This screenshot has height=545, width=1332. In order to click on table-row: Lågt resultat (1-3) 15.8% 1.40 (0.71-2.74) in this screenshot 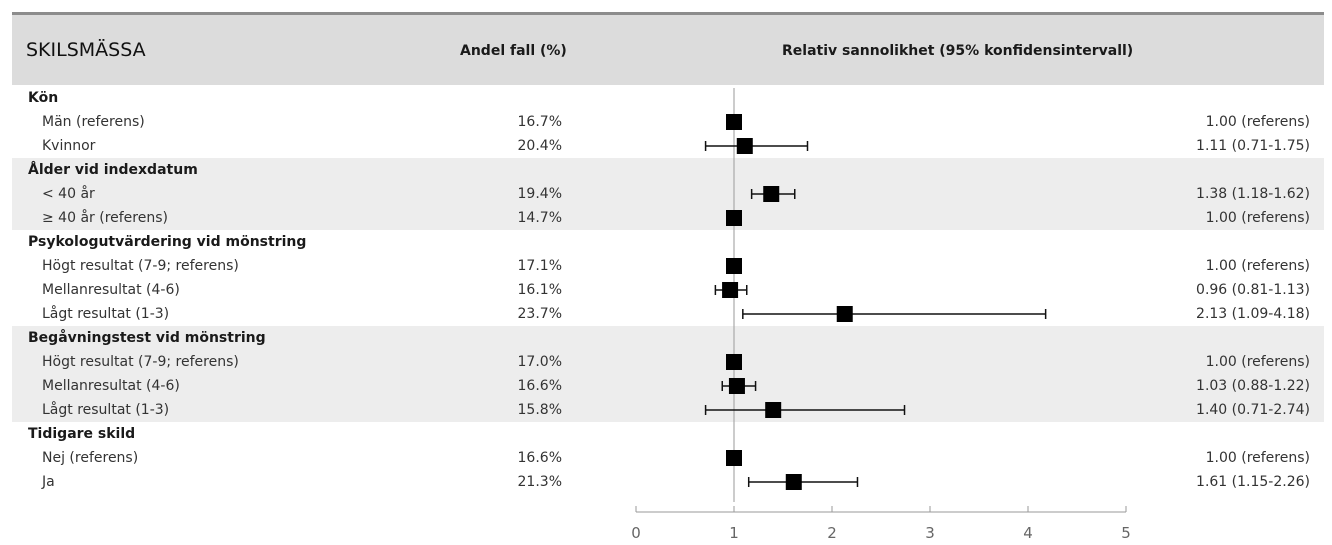, I will do `click(668, 410)`.